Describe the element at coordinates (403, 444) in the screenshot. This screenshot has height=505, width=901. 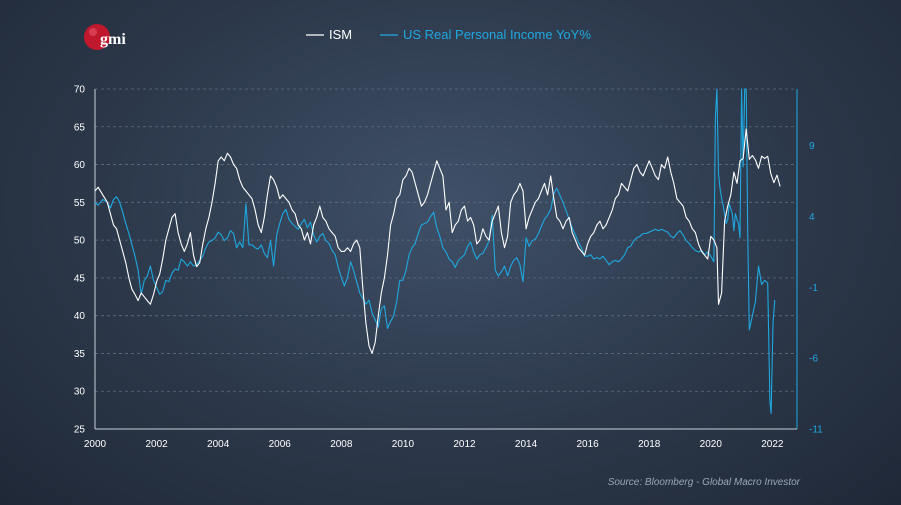
I see `x-tick-label: 2010` at that location.